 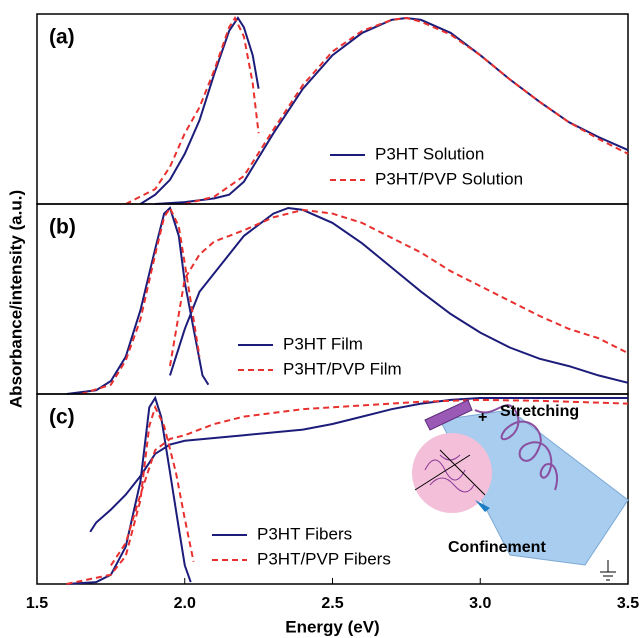 What do you see at coordinates (342, 368) in the screenshot?
I see `legend-label: P3HT/PVP Film` at bounding box center [342, 368].